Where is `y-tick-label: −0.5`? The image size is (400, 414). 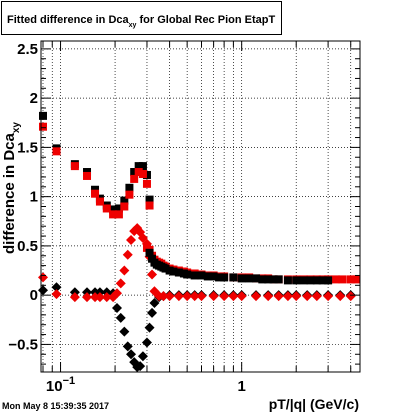 y-tick-label: −0.5 is located at coordinates (23, 344).